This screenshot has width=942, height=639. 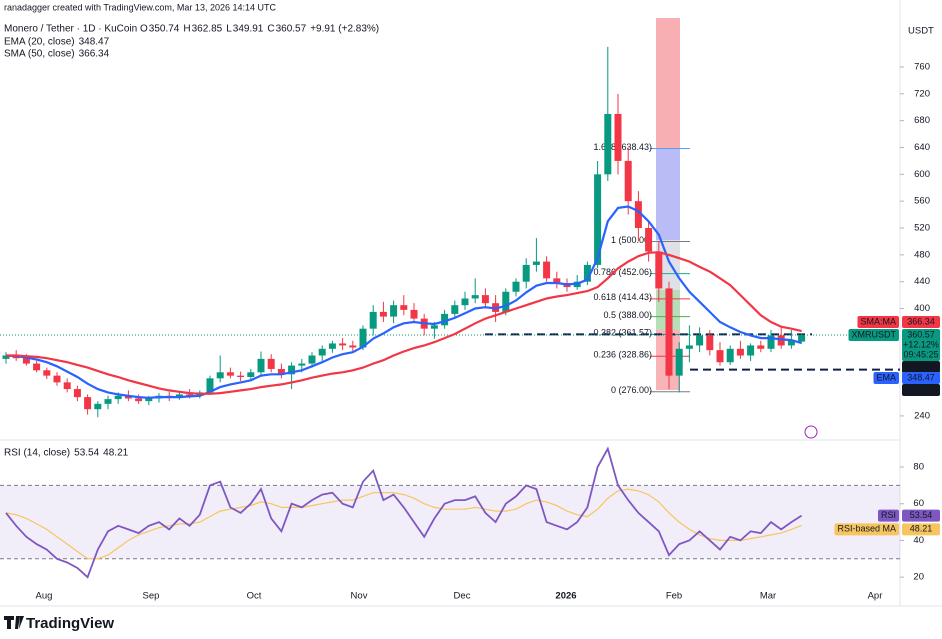 What do you see at coordinates (86, 453) in the screenshot?
I see `rsi-legend-value: 53.54` at bounding box center [86, 453].